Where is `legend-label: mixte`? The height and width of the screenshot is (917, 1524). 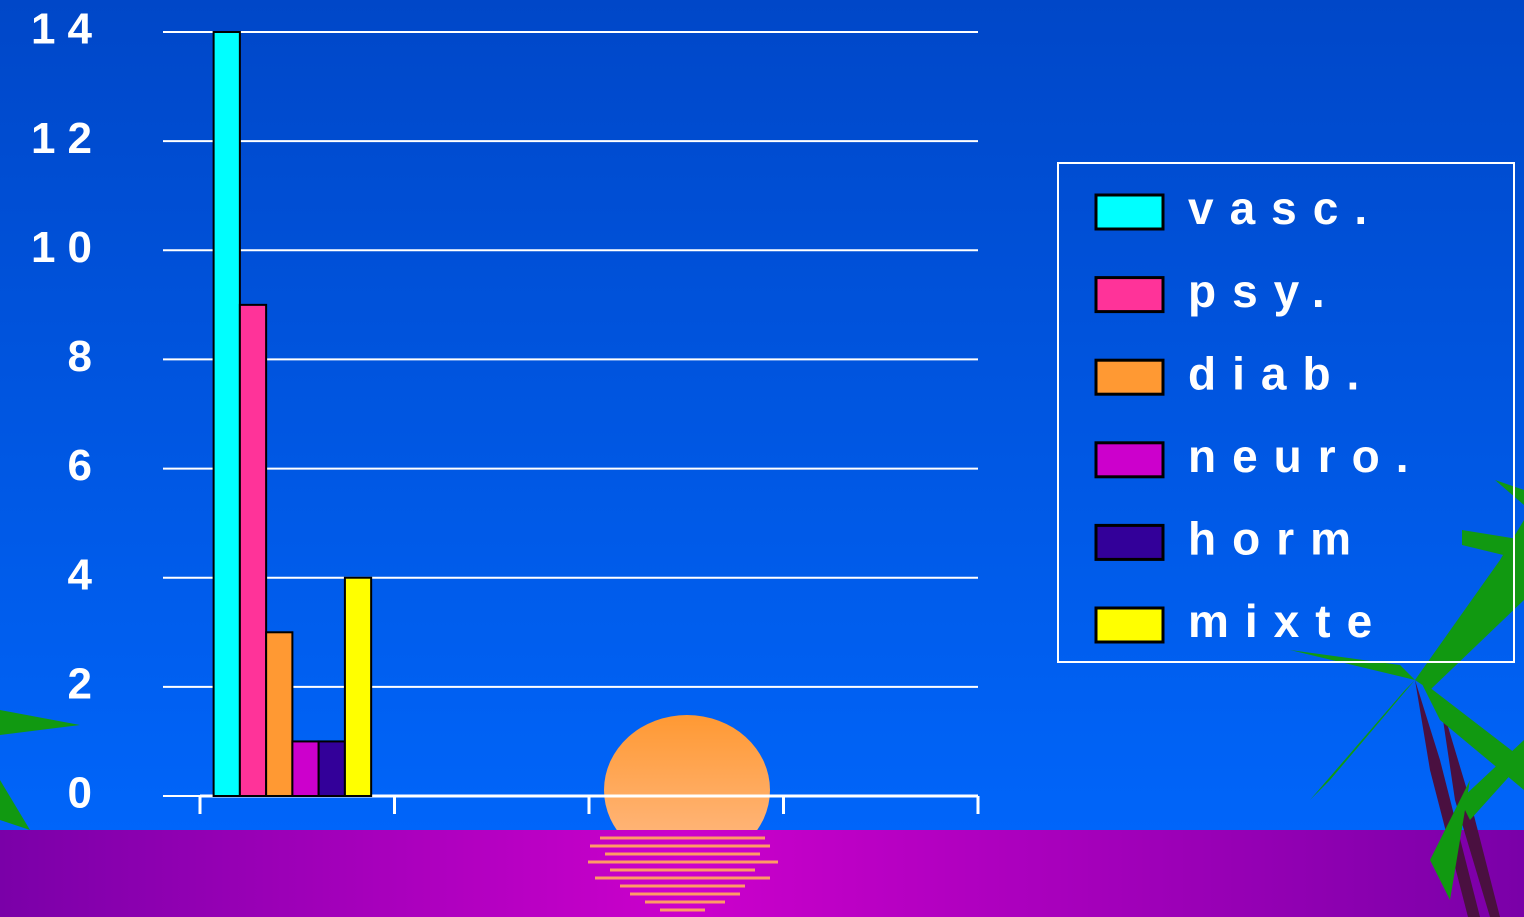 legend-label: mixte is located at coordinates (1288, 621).